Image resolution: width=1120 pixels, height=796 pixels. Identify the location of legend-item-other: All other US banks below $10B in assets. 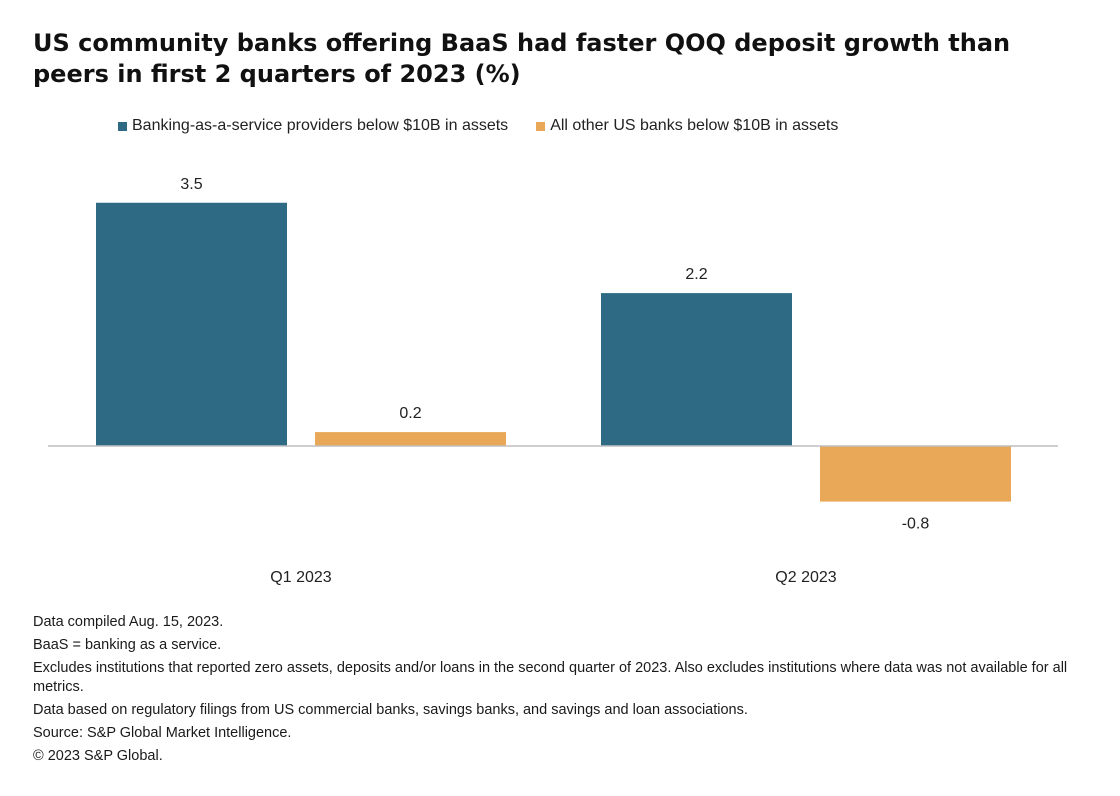
(687, 126).